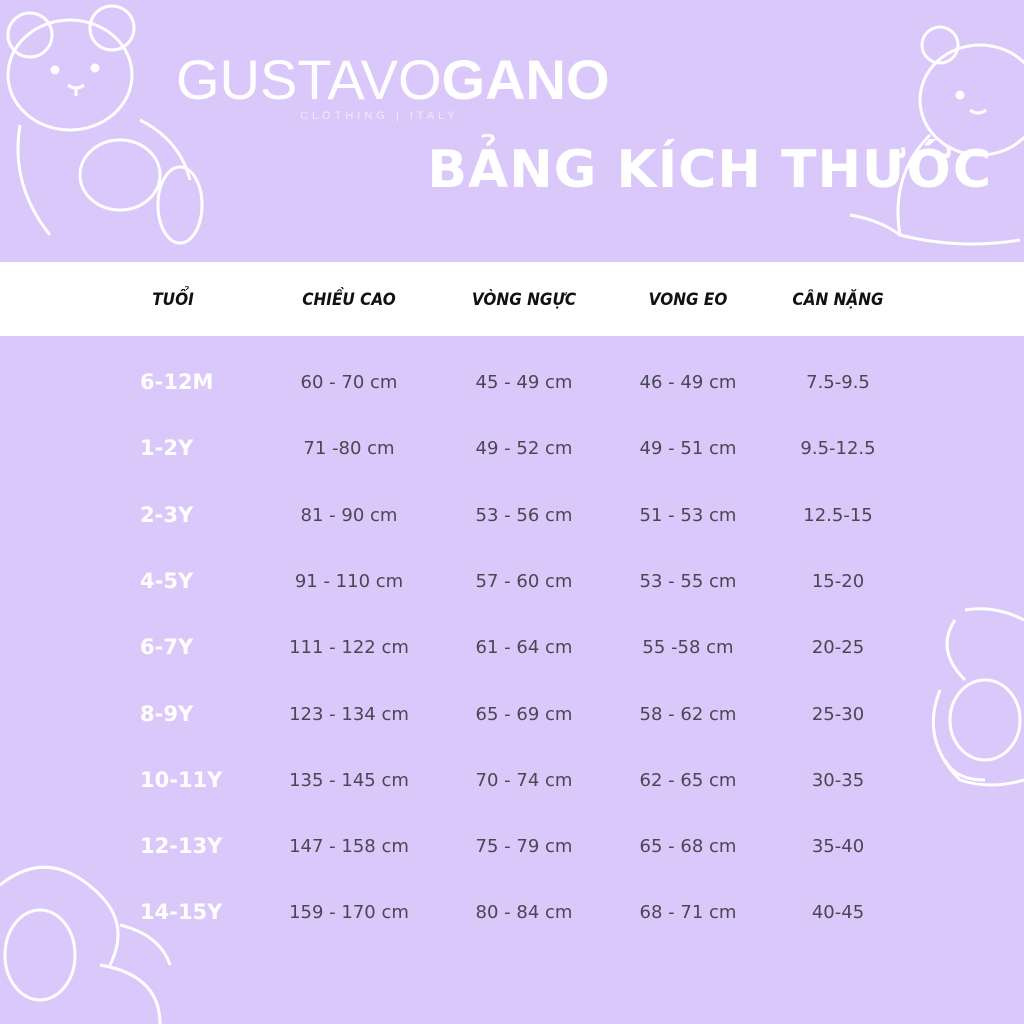  Describe the element at coordinates (105, 124) in the screenshot. I see `bear-illustration-top-left-icon` at that location.